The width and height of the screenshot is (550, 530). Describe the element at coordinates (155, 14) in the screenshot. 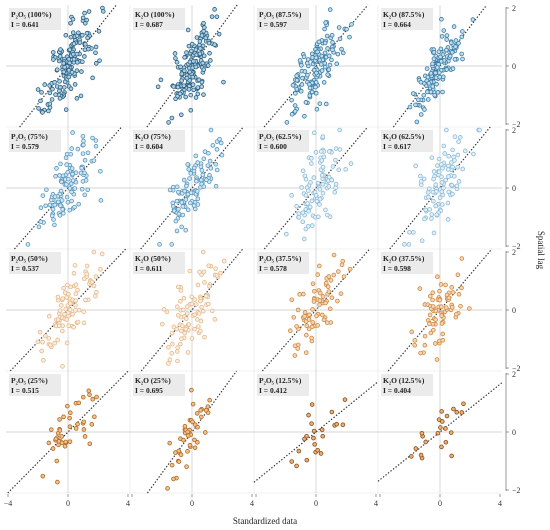

I see `panel-title: K₂O (100%)` at that location.